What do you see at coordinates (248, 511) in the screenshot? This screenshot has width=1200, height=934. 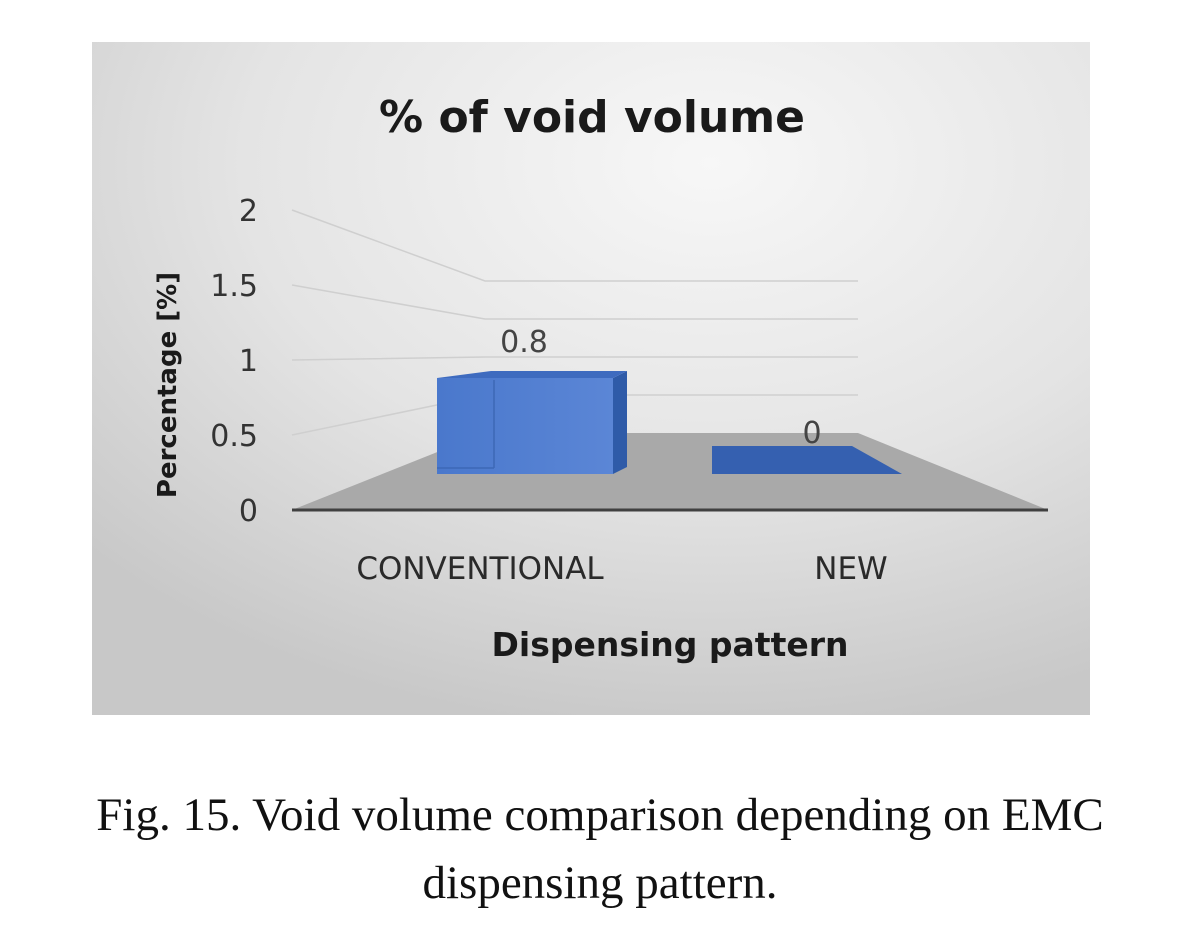 I see `y-tick-label: 0` at bounding box center [248, 511].